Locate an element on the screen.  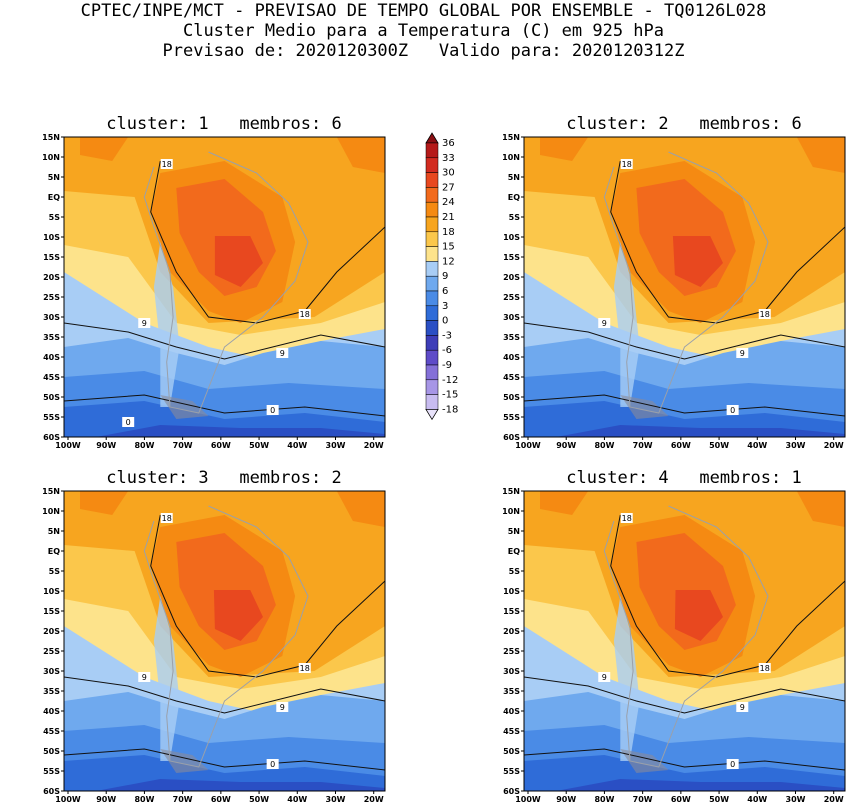
lat-label: 60S is located at coordinates (51, 791).